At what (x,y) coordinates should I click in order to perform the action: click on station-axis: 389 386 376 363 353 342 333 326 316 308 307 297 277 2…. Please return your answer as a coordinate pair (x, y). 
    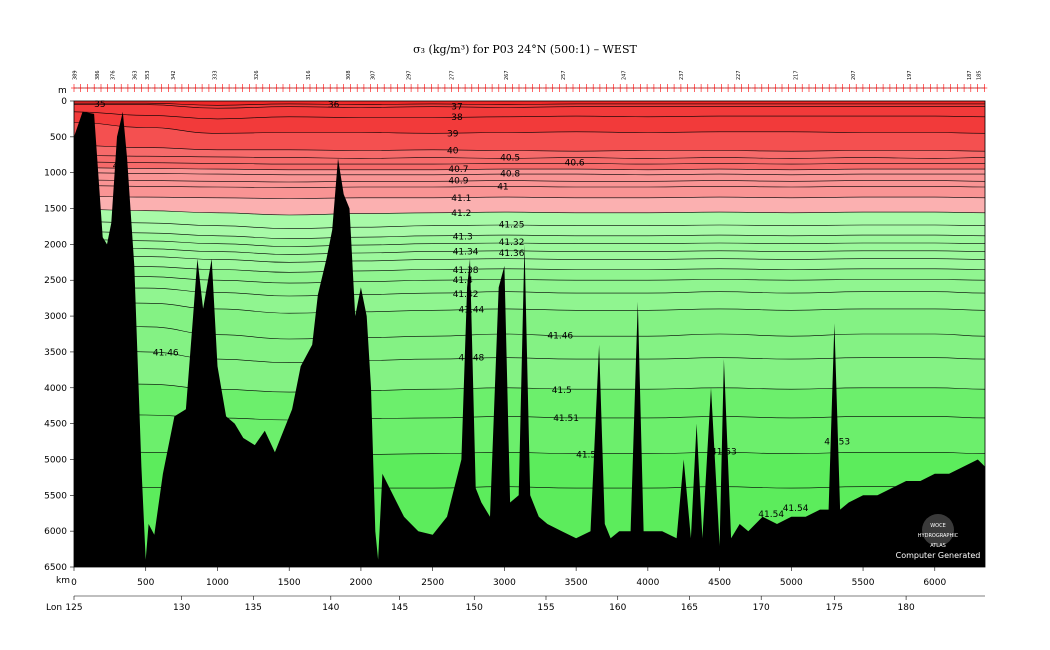
    Looking at the image, I should click on (523, 83).